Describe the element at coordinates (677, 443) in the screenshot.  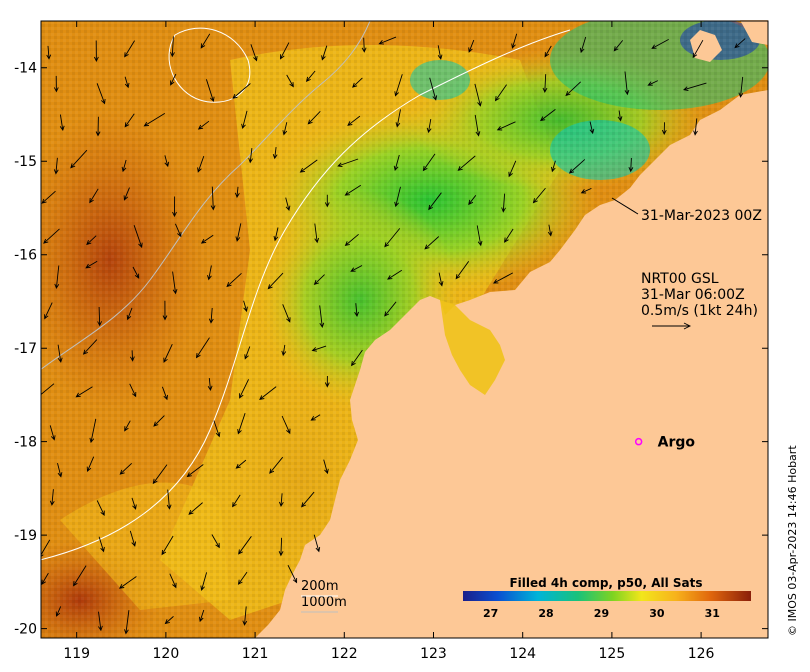
I see `argo-label: Argo` at that location.